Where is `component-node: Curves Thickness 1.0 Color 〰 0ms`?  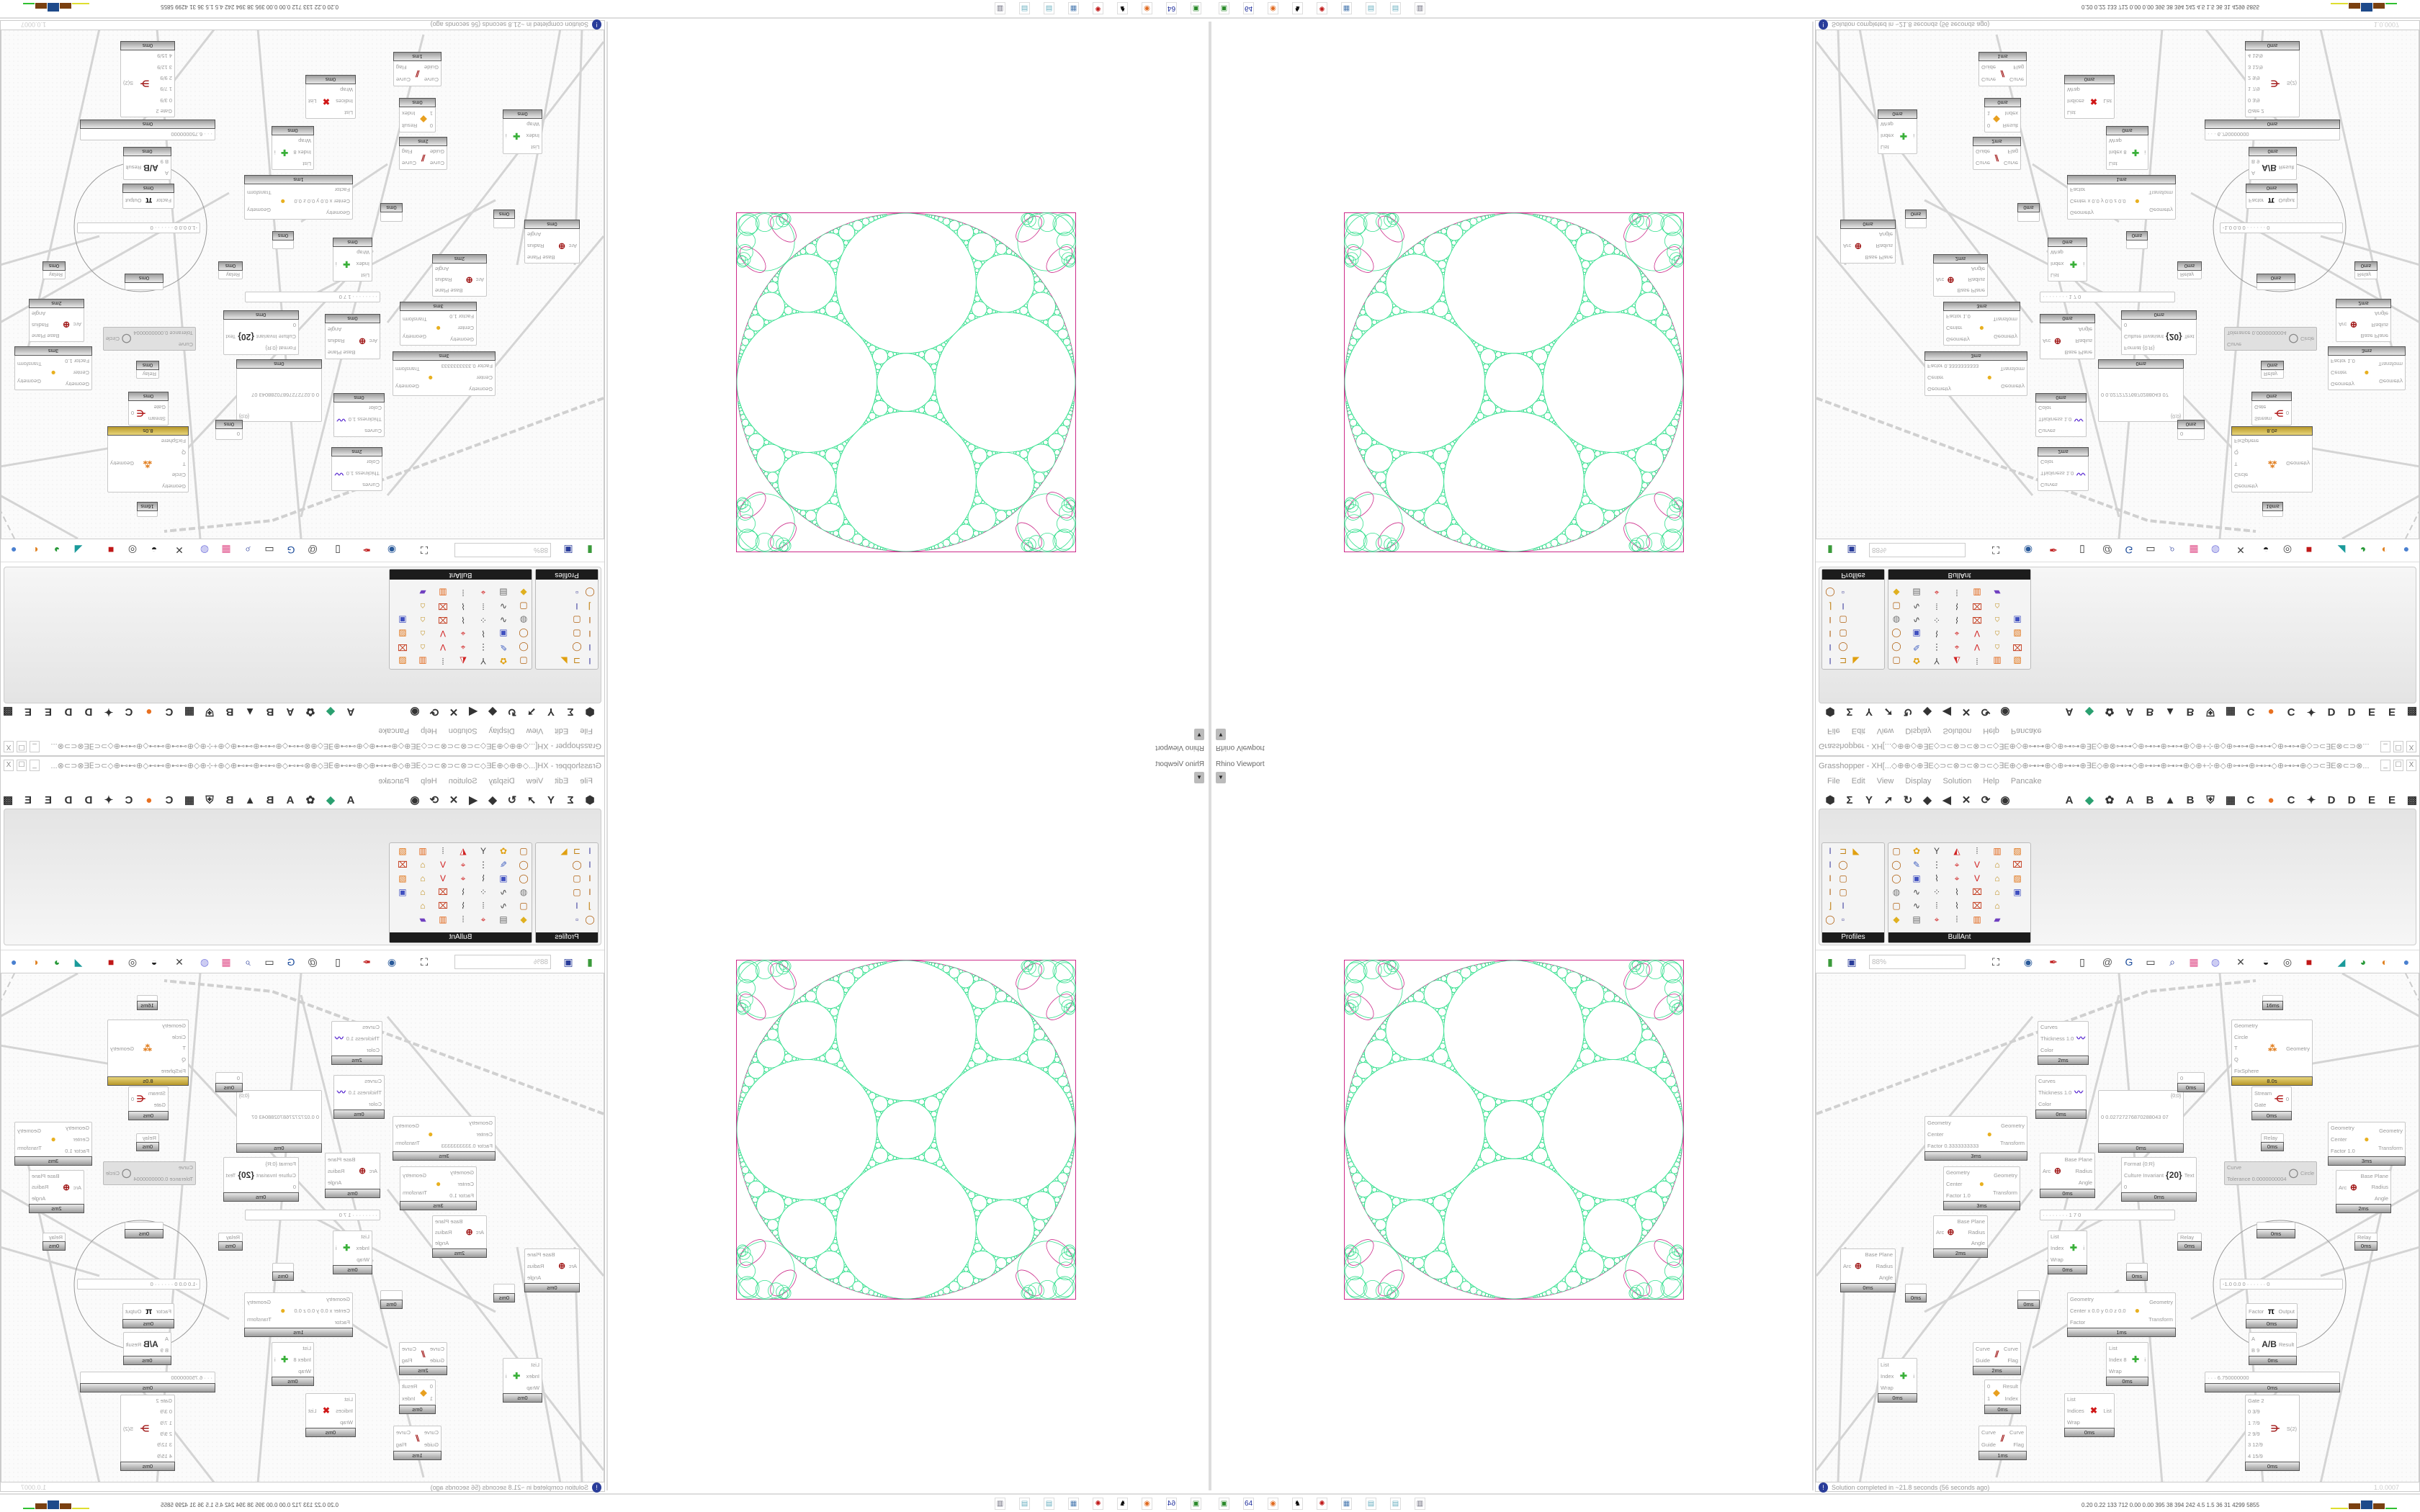 component-node: Curves Thickness 1.0 Color 〰 0ms is located at coordinates (2061, 1097).